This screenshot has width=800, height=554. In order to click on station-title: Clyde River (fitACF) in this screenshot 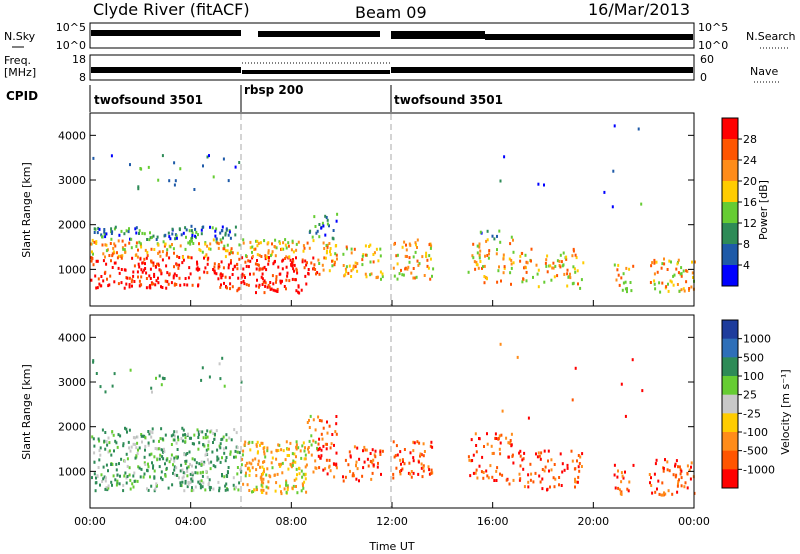, I will do `click(171, 9)`.